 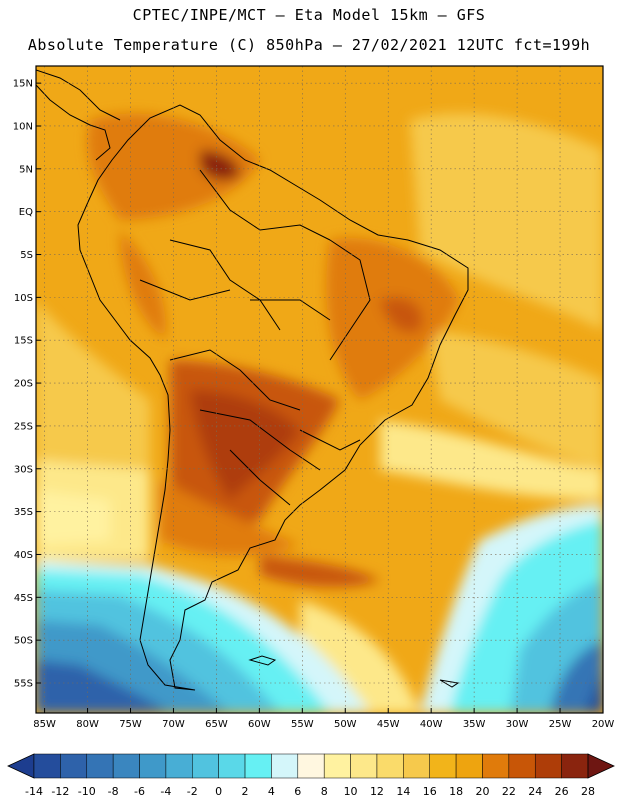 What do you see at coordinates (482, 791) in the screenshot?
I see `colorbar-label: 20` at bounding box center [482, 791].